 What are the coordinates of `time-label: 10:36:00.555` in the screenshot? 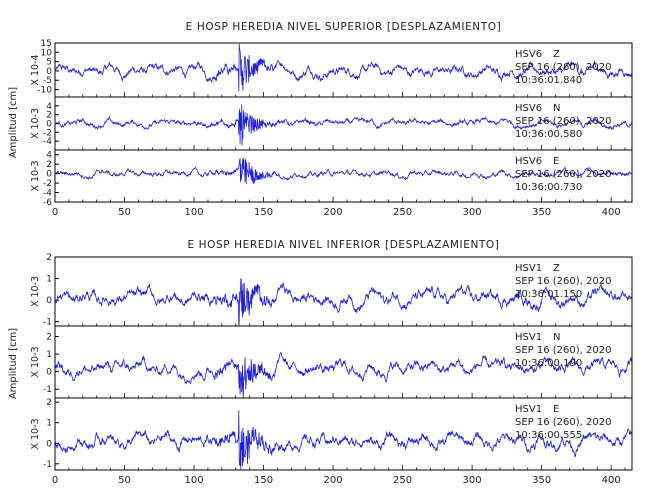 It's located at (548, 435).